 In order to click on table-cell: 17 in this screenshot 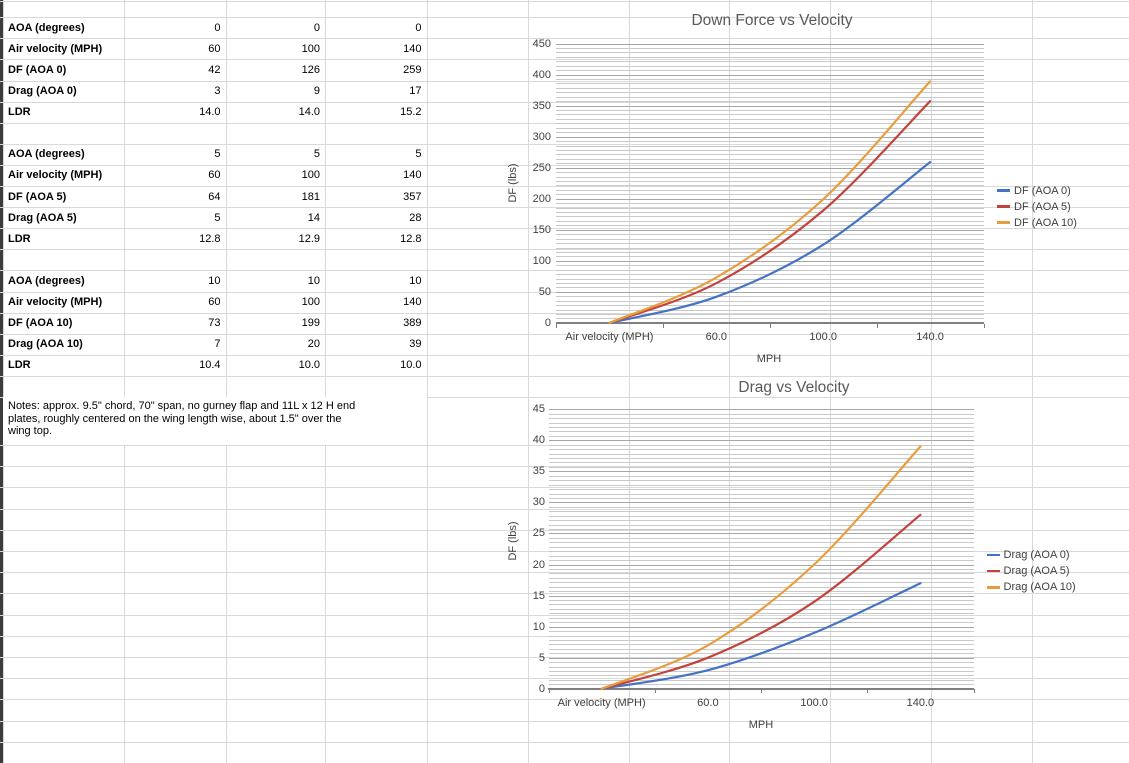, I will do `click(415, 91)`.